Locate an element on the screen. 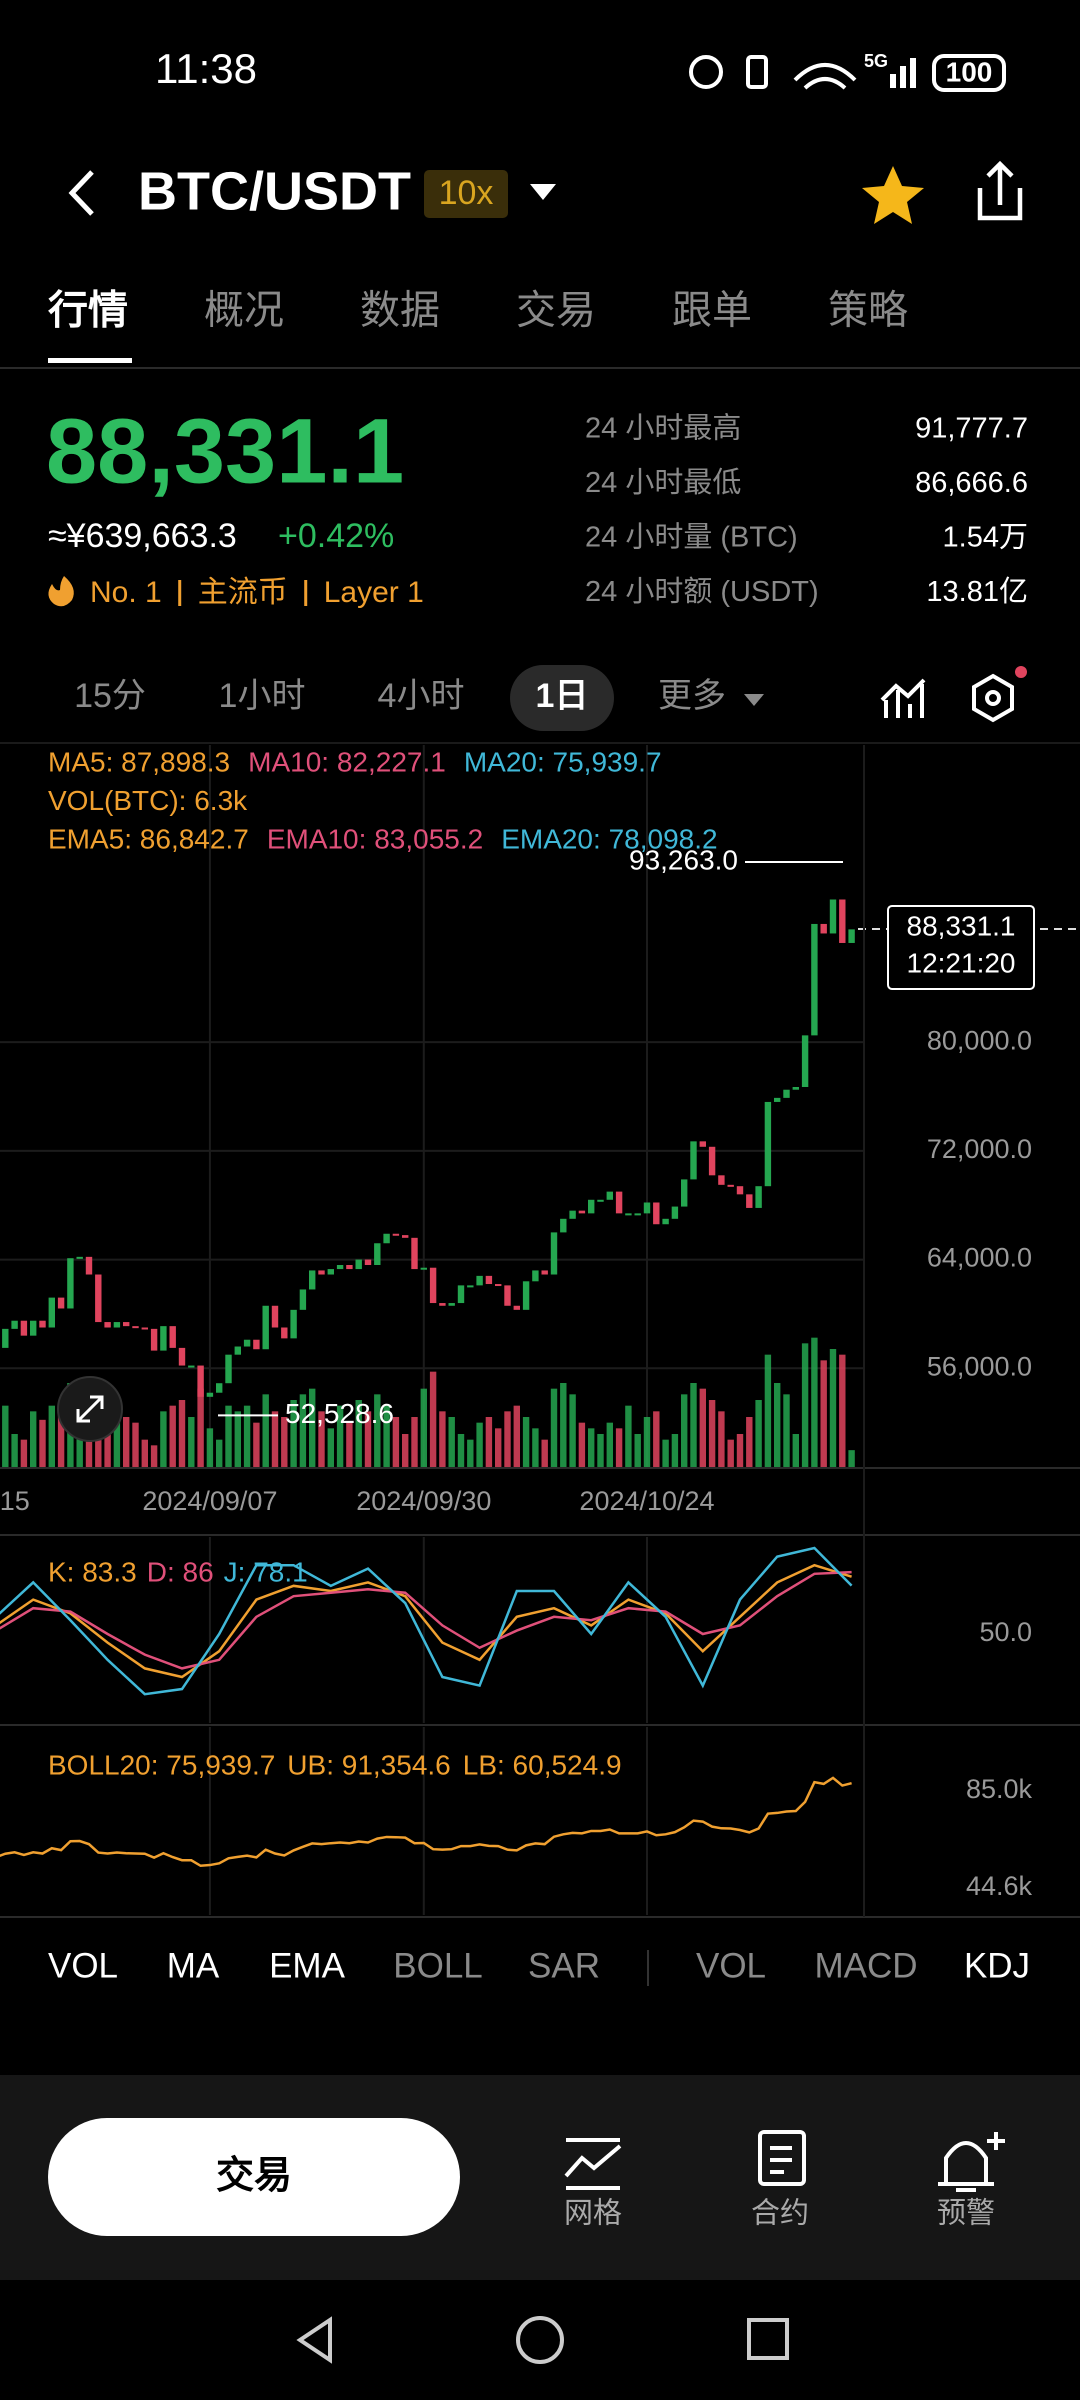 Image resolution: width=1080 pixels, height=2400 pixels. indicator-tab: MA is located at coordinates (193, 1965).